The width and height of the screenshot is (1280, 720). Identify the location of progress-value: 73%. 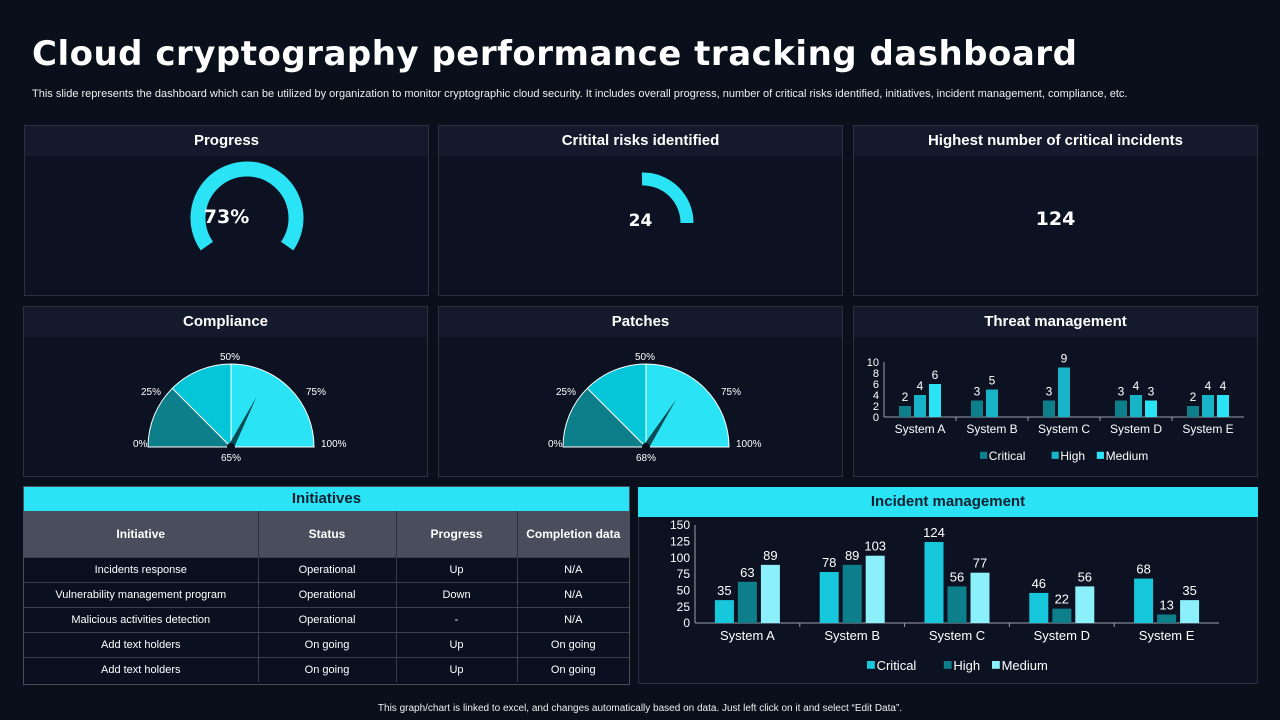
(226, 217).